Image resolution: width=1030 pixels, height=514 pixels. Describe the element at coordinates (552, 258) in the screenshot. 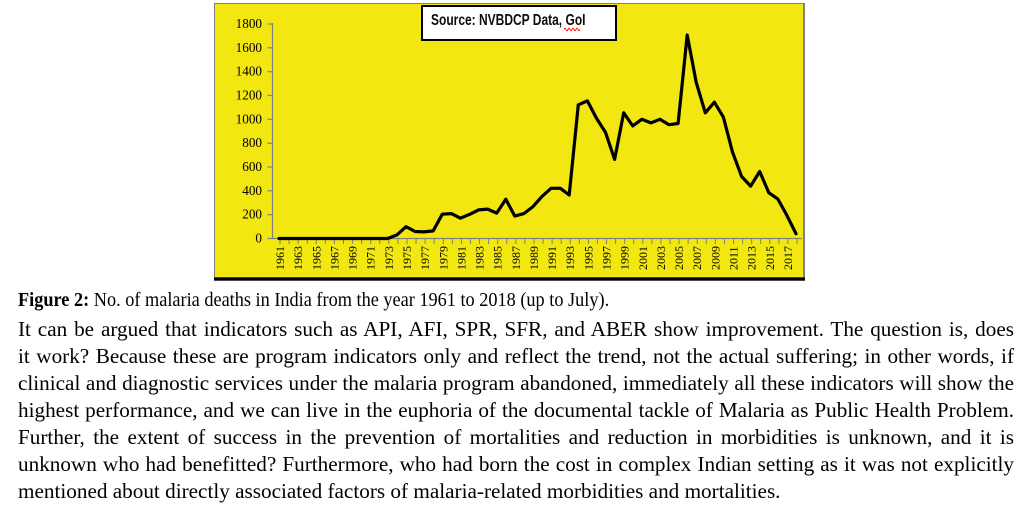

I see `svg-text: 1991` at that location.